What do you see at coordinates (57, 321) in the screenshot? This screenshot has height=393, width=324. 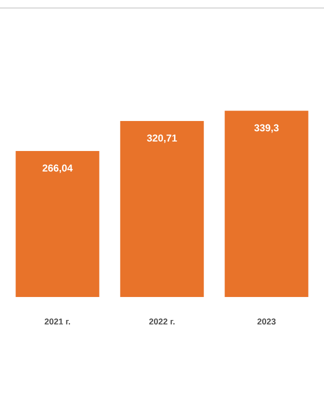 I see `x-tick-label: 2021 г.` at bounding box center [57, 321].